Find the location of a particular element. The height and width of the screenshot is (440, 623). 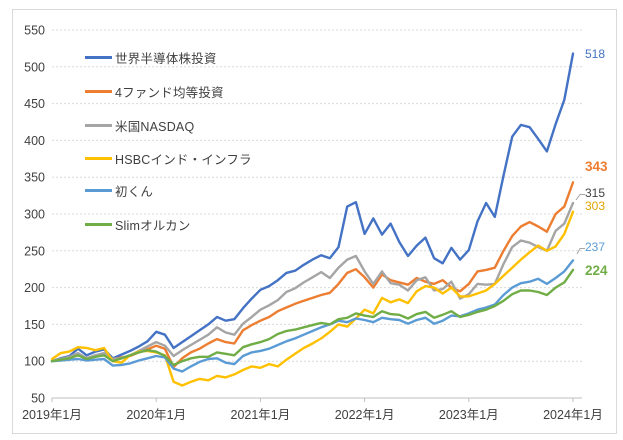

legend-item-slim-allcountry: Slimオルカン is located at coordinates (138, 225).